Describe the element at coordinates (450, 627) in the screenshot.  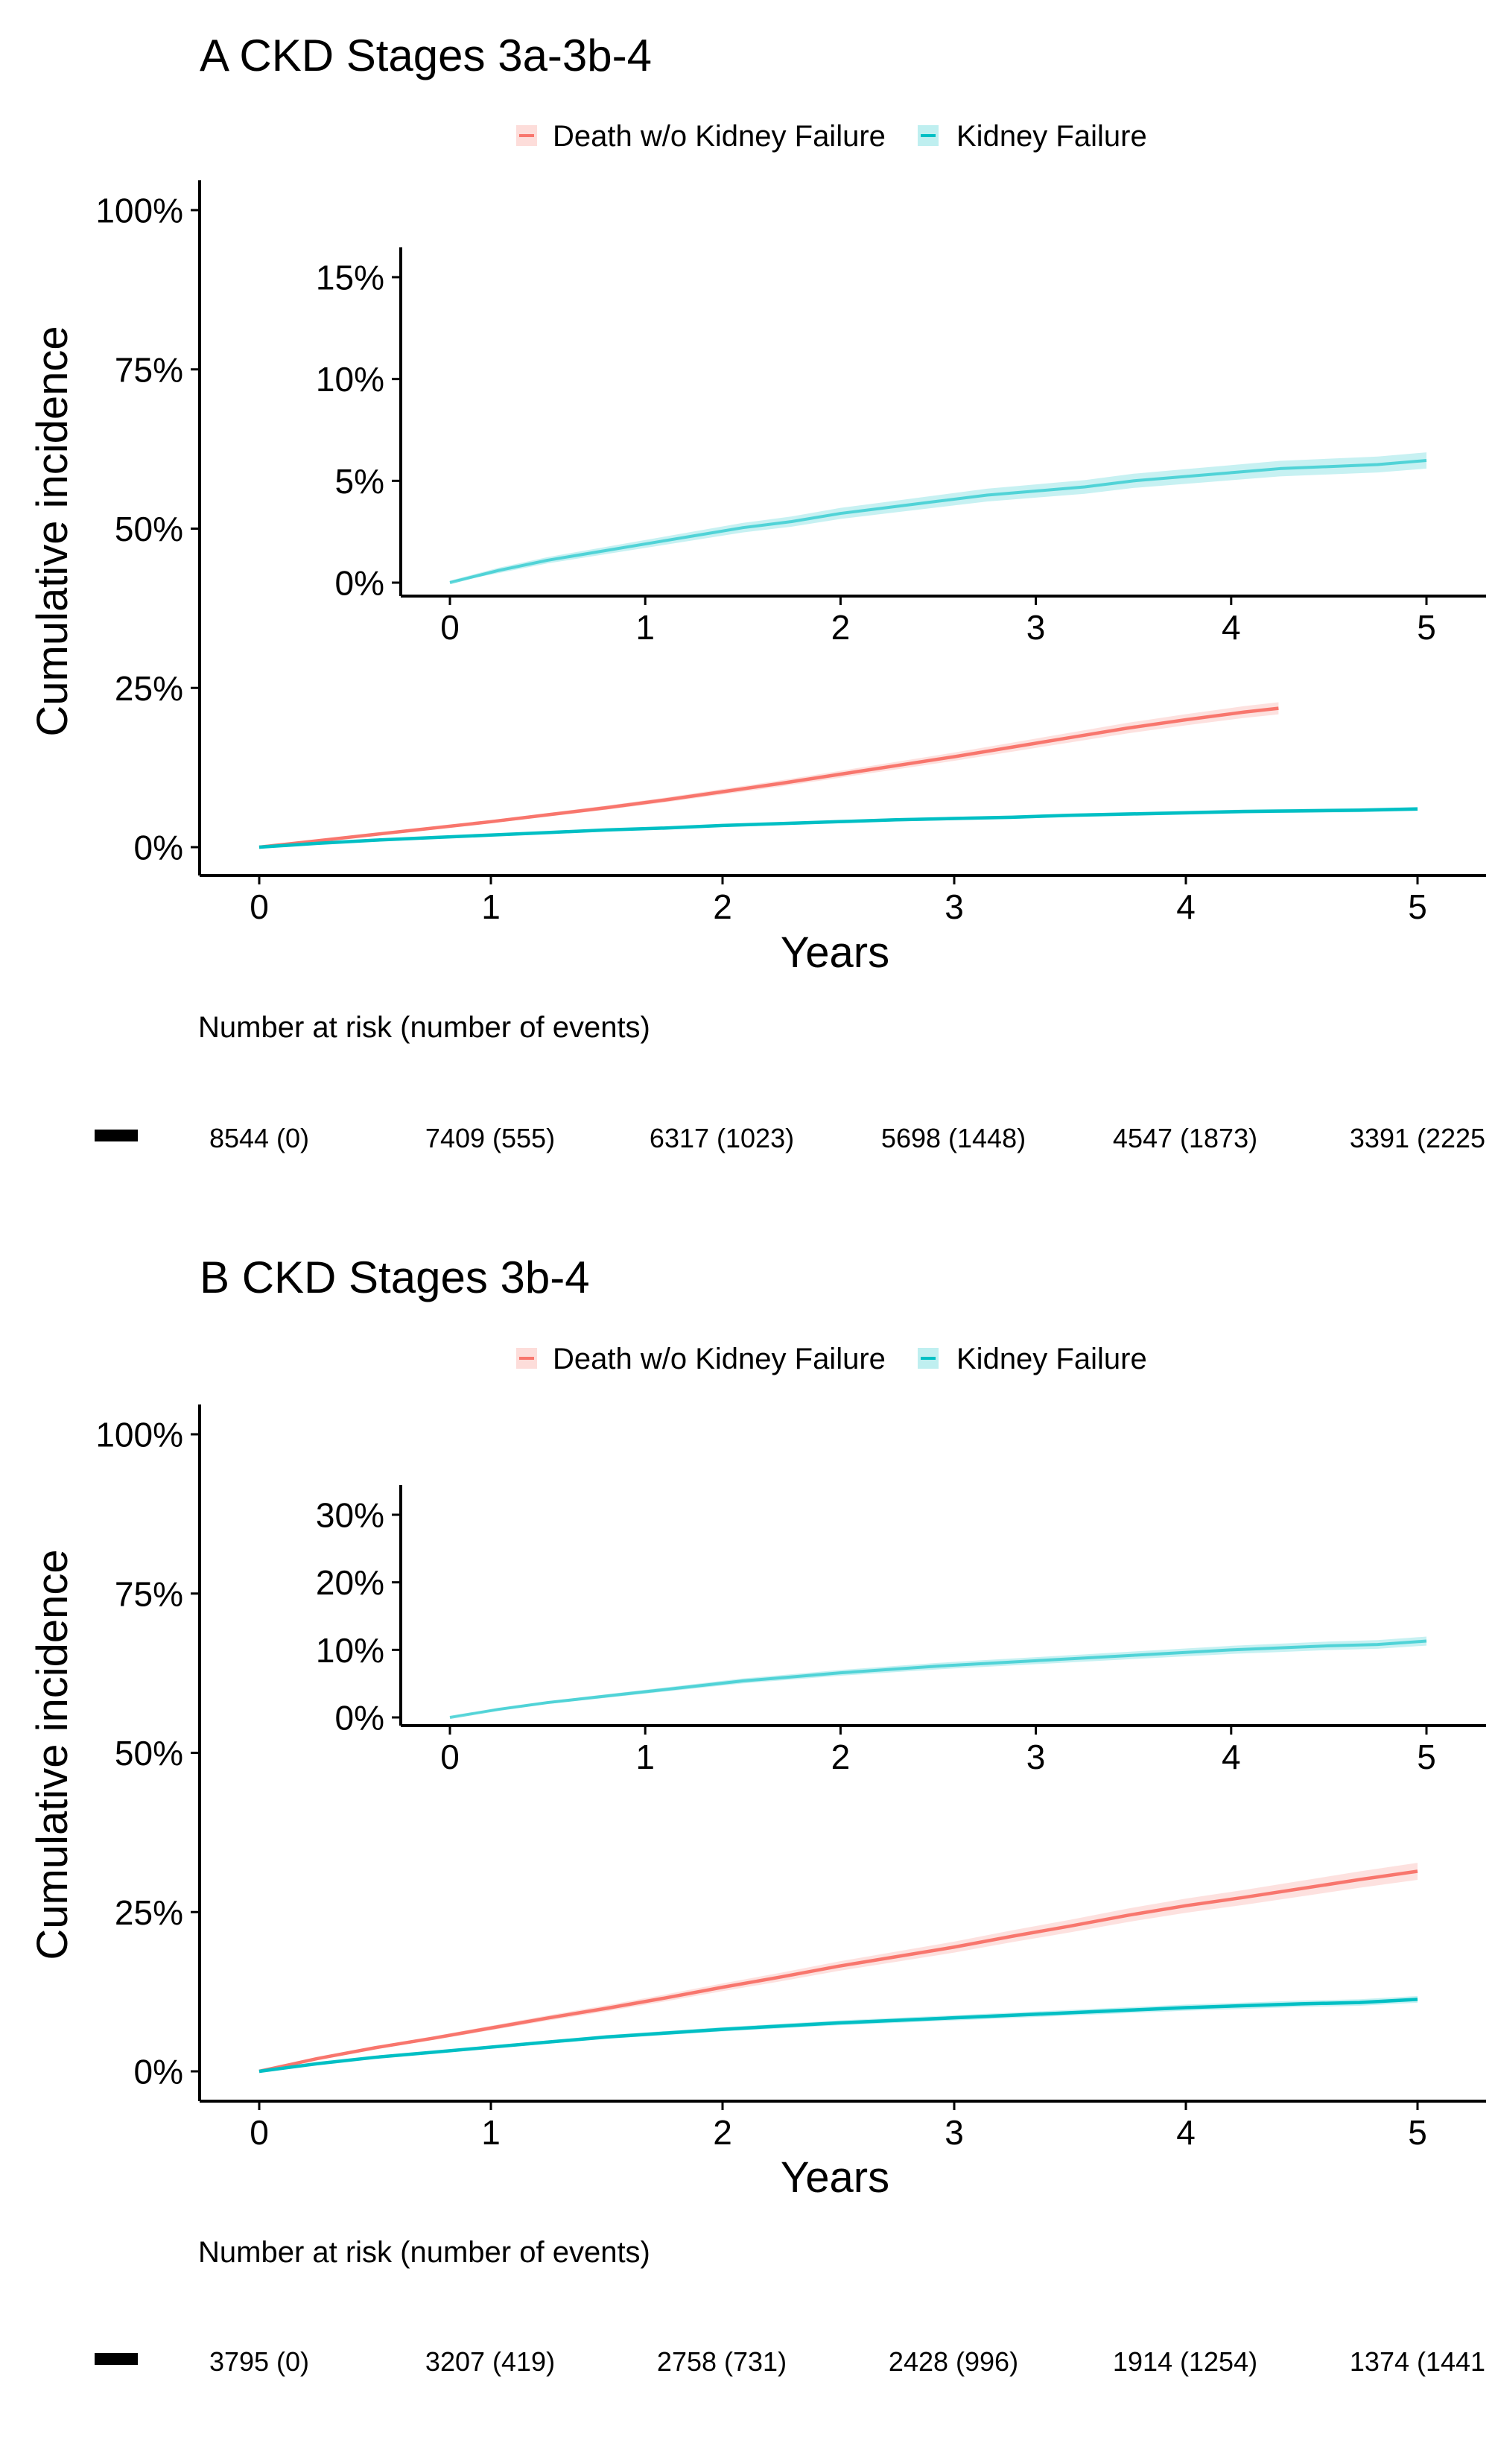
I see `inset-x-tick-label: 0` at that location.